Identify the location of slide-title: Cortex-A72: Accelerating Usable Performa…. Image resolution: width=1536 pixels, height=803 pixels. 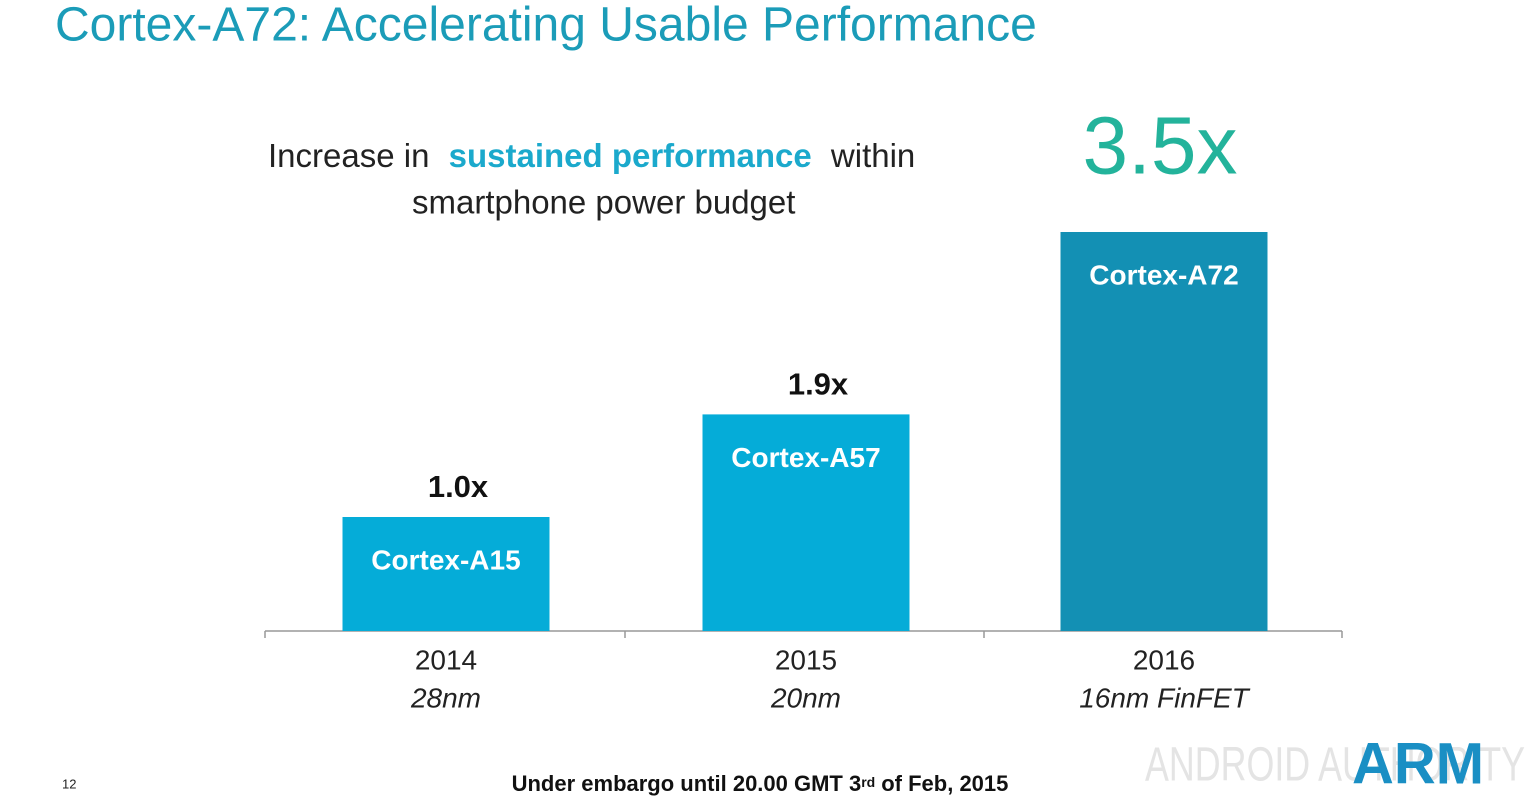
(546, 26).